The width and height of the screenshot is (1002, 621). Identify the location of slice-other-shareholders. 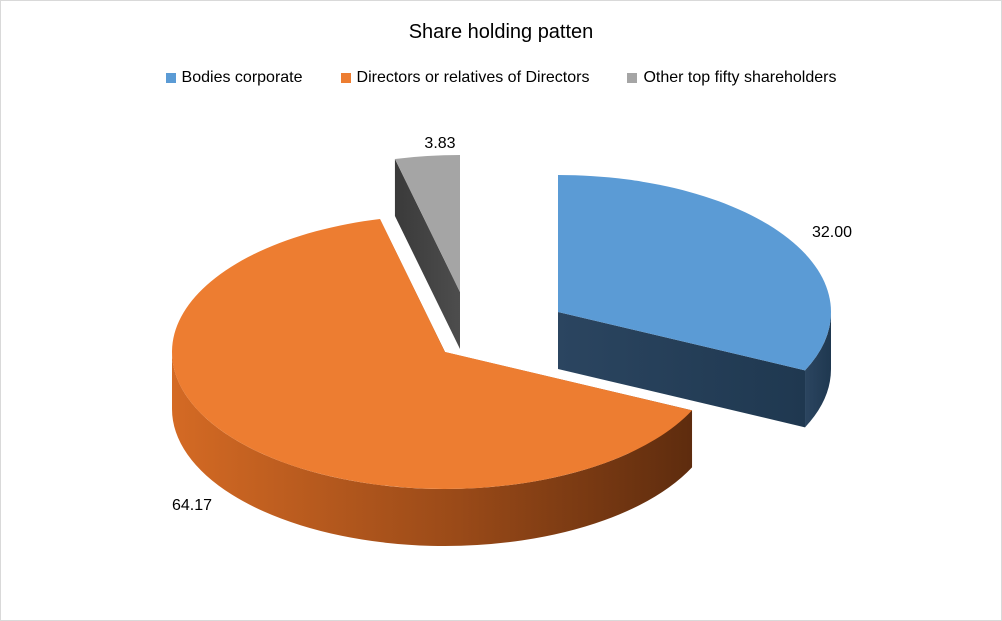
(427, 252).